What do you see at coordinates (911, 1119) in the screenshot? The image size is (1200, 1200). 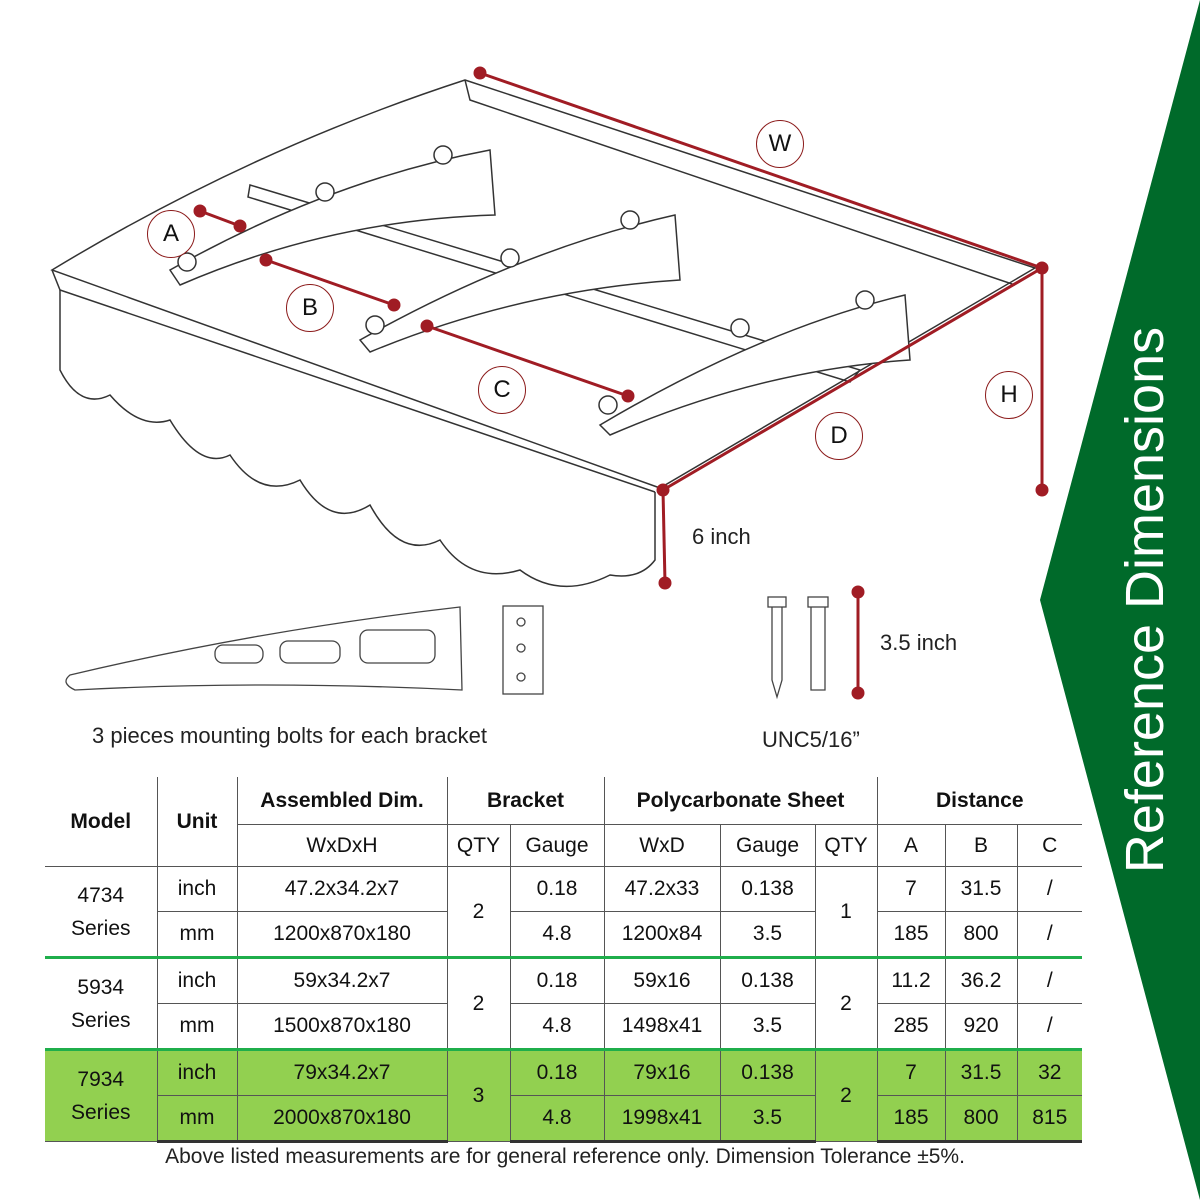 I see `distance-a-cell: 185` at bounding box center [911, 1119].